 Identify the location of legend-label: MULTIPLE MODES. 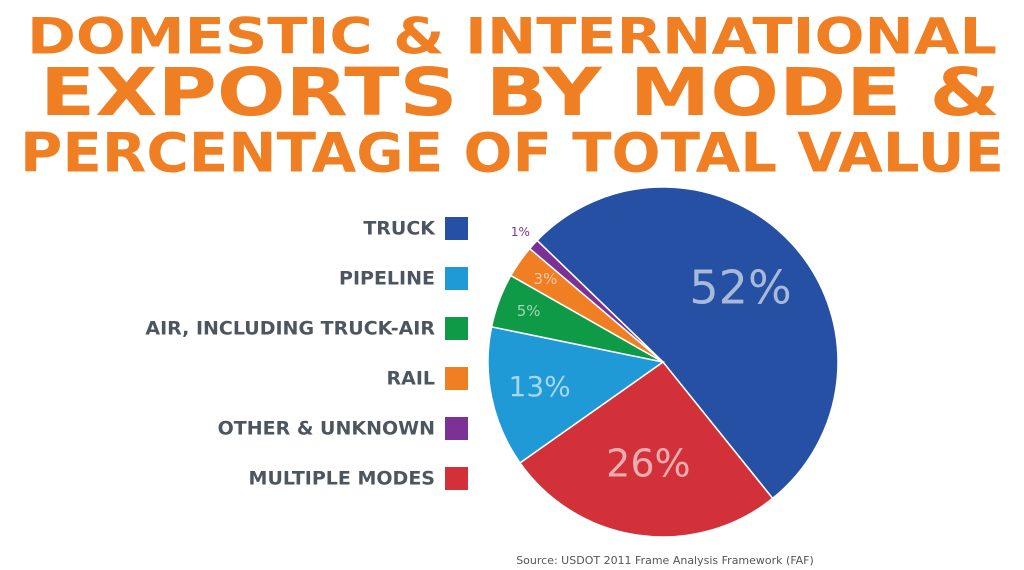
(342, 479).